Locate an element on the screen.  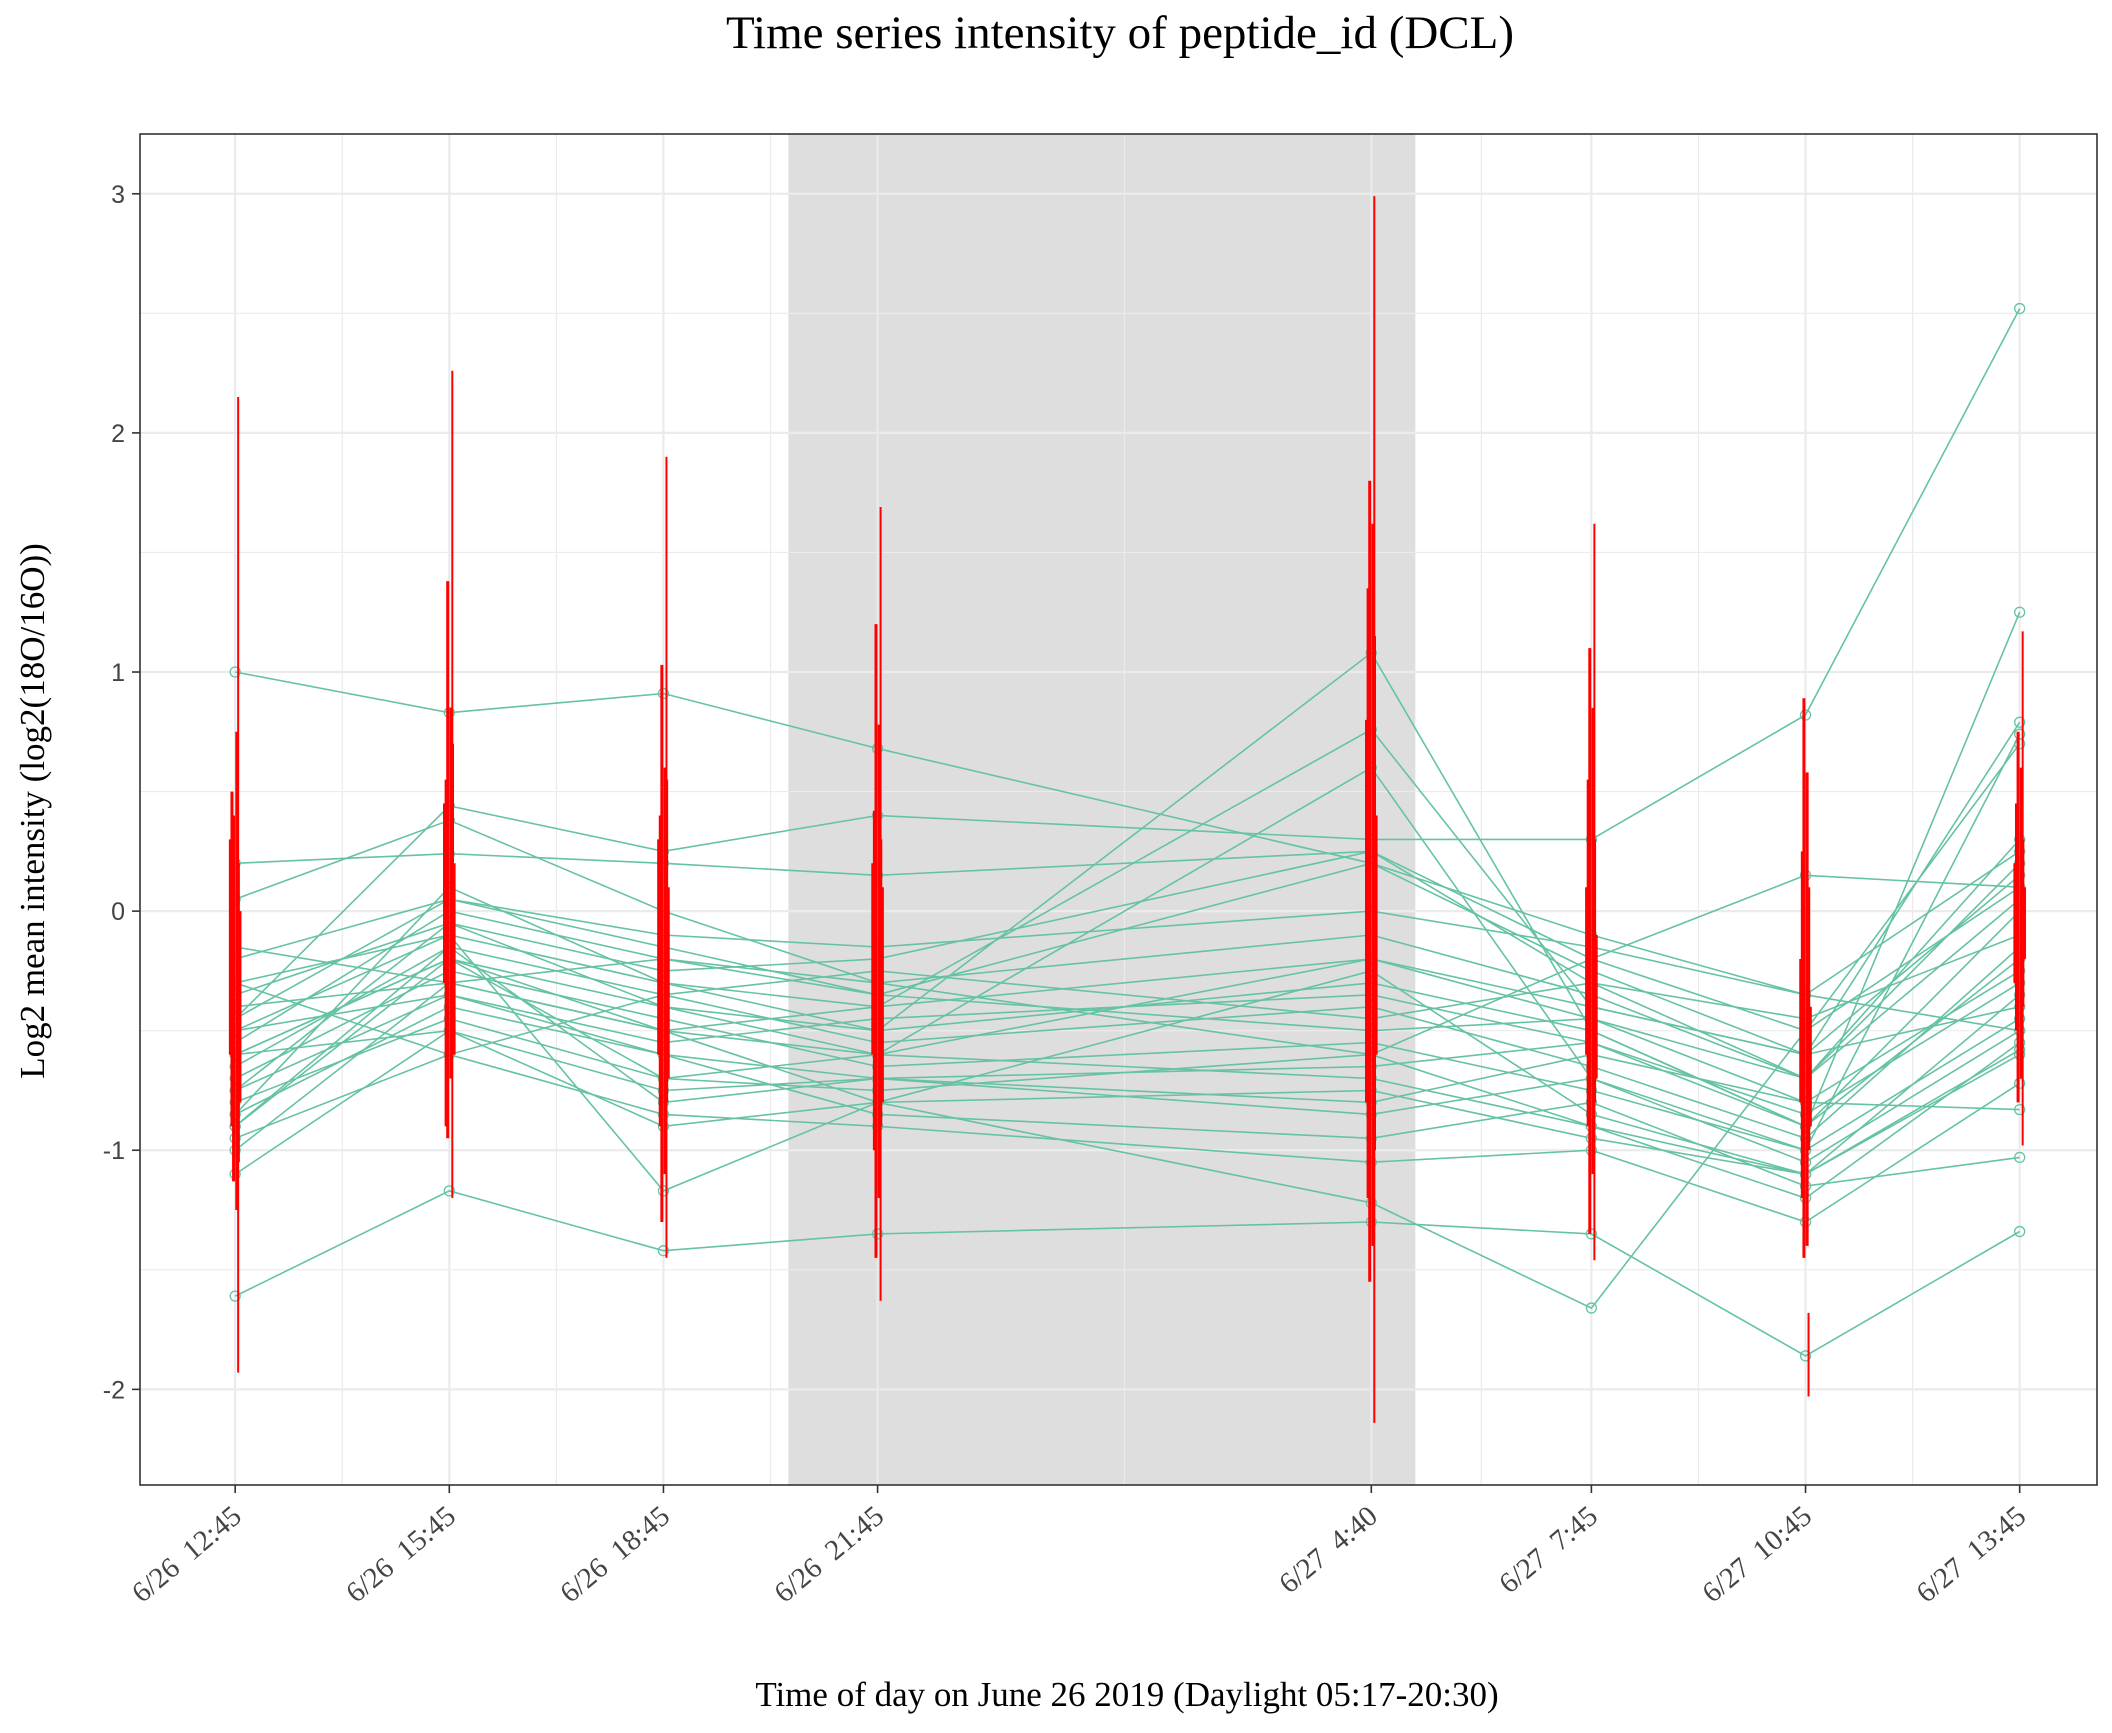
y-tick-label: 3 is located at coordinates (118, 195).